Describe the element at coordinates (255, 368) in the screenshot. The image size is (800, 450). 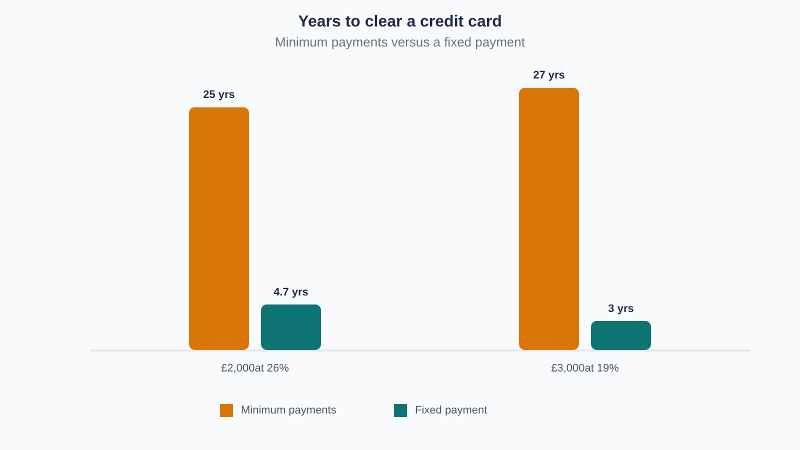
I see `x-tick-label: £2,000at 26%` at that location.